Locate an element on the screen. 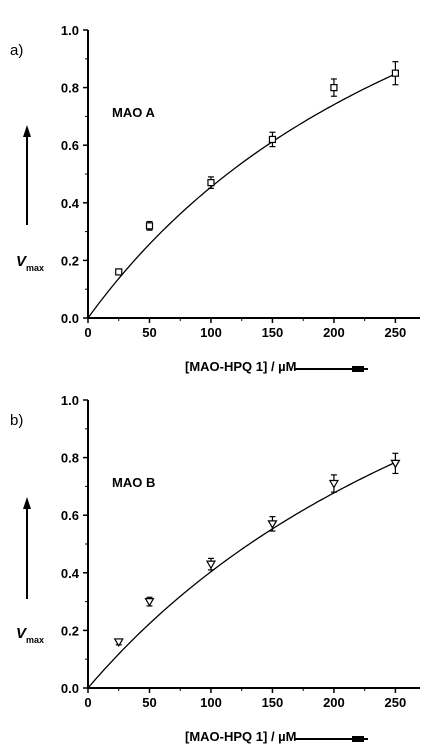 The image size is (434, 745). panel-label: a) is located at coordinates (16, 50).